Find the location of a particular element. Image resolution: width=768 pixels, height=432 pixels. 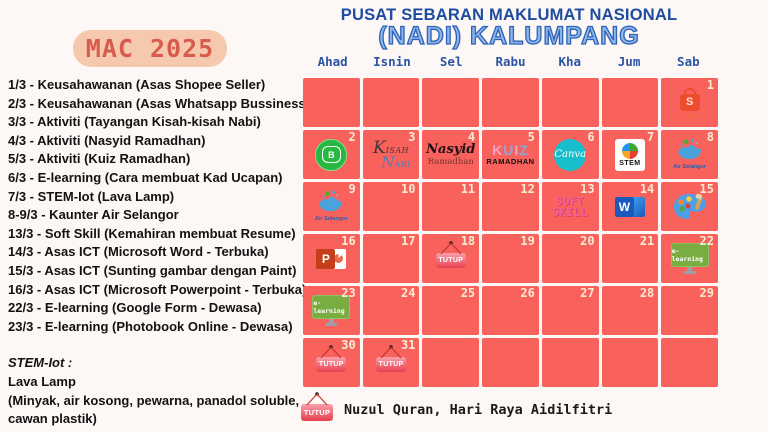

whatsapp-business-icon: B is located at coordinates (331, 154).